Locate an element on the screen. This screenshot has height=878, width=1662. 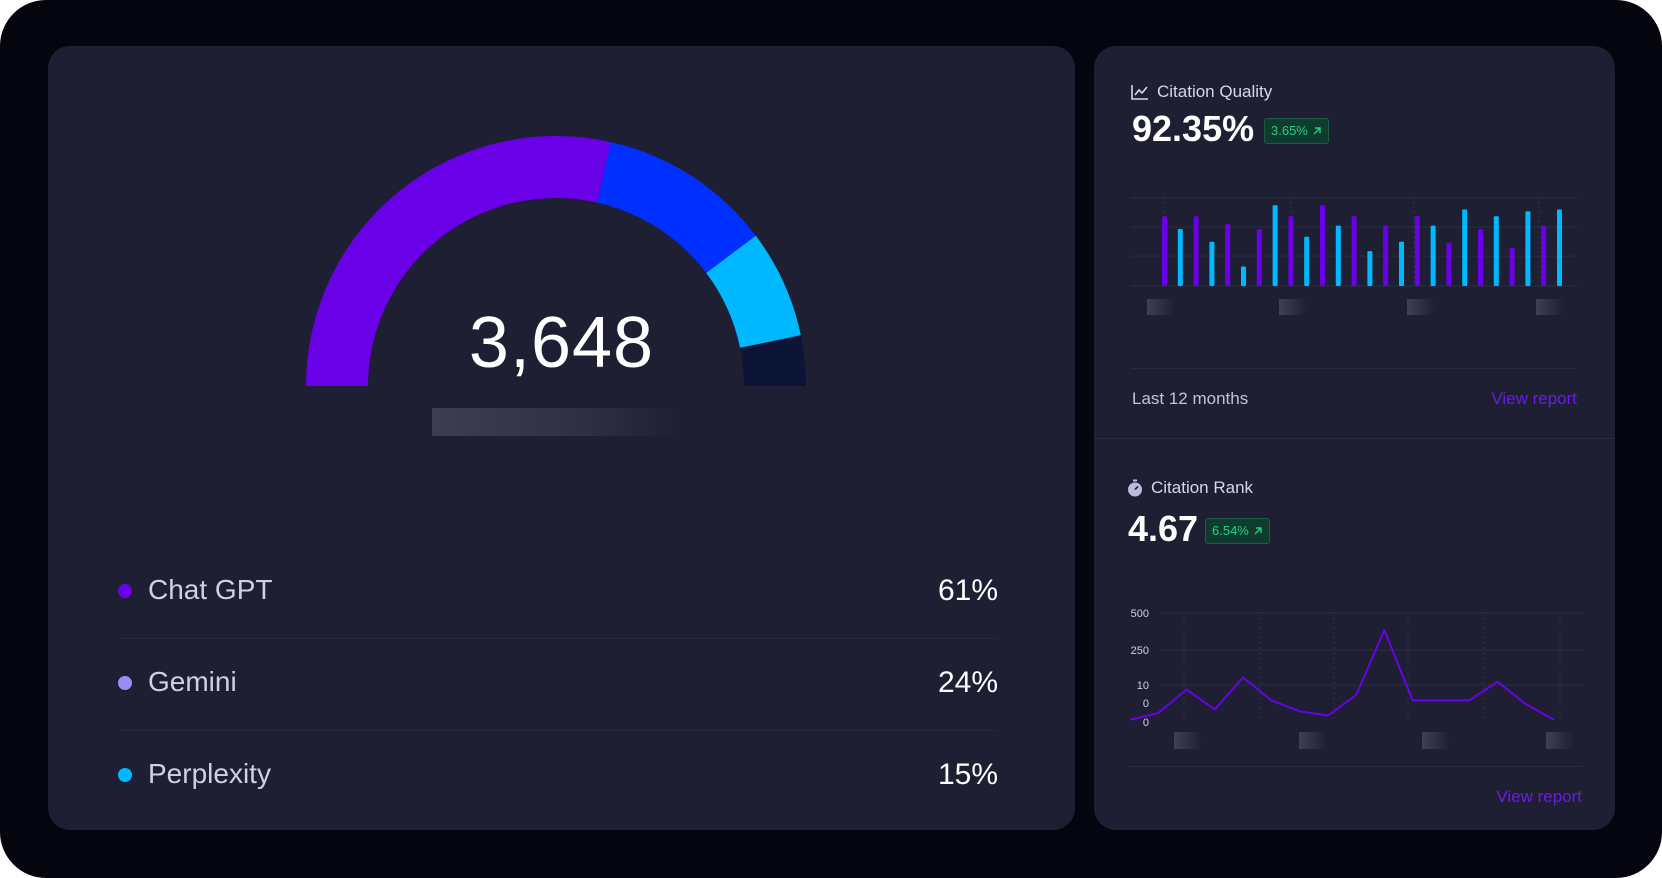
legend-row-perplexity: Perplexity 15% is located at coordinates (558, 776).